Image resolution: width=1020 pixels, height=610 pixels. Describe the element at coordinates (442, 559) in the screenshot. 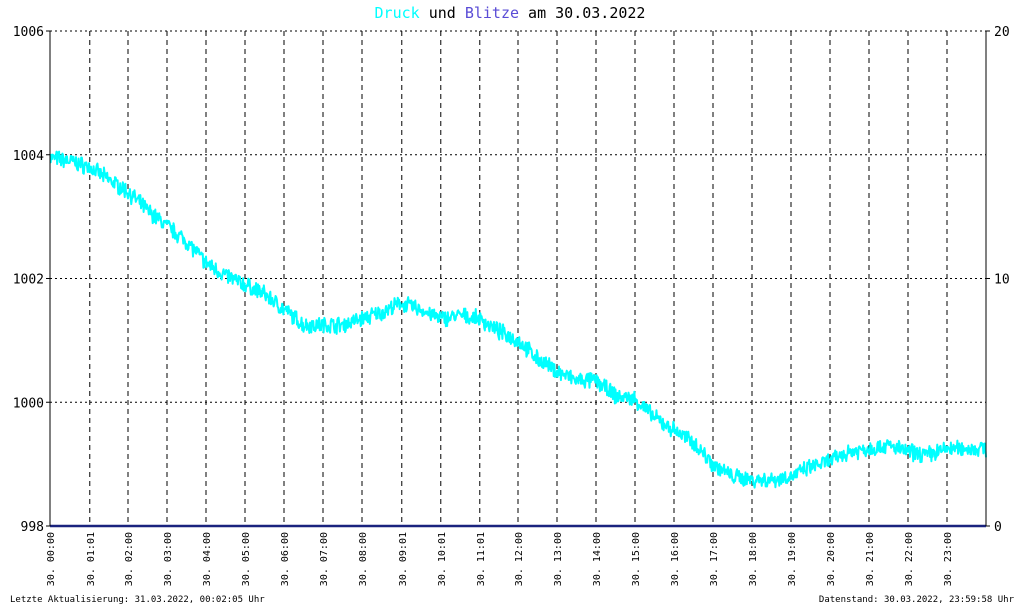

I see `x-tick-label: 30. 10:01` at that location.